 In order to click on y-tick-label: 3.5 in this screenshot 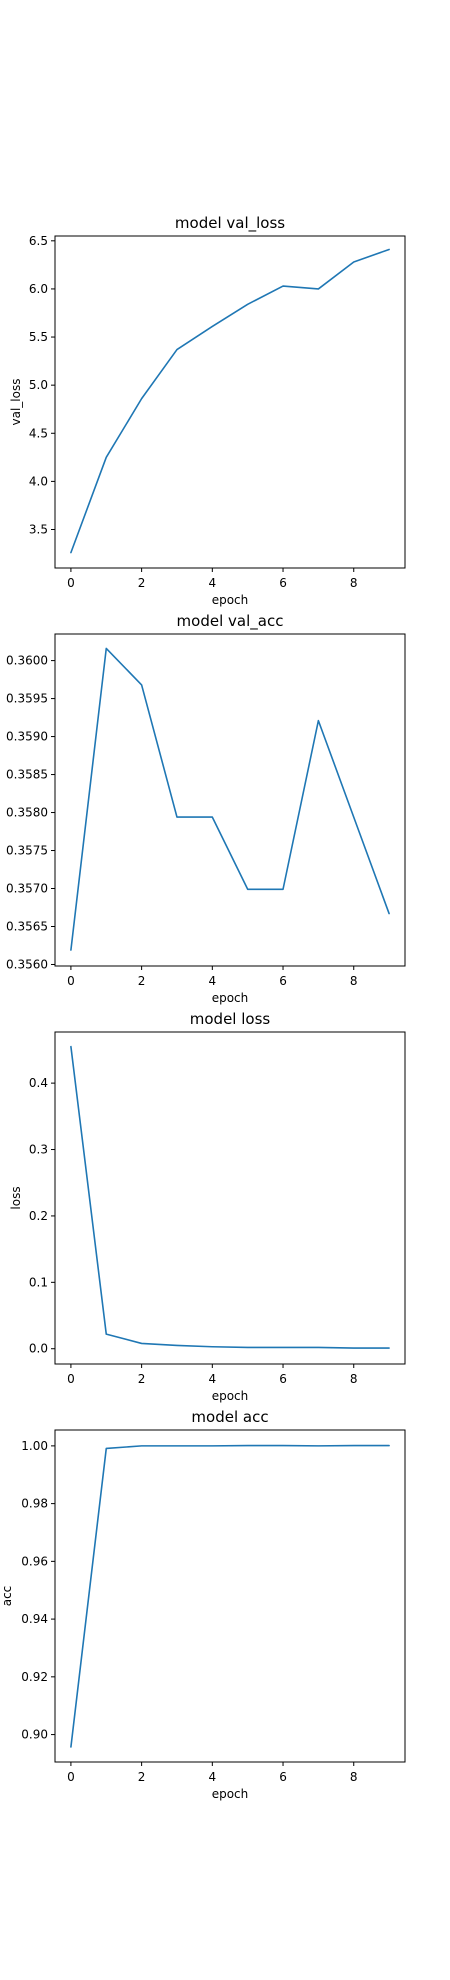, I will do `click(38, 530)`.